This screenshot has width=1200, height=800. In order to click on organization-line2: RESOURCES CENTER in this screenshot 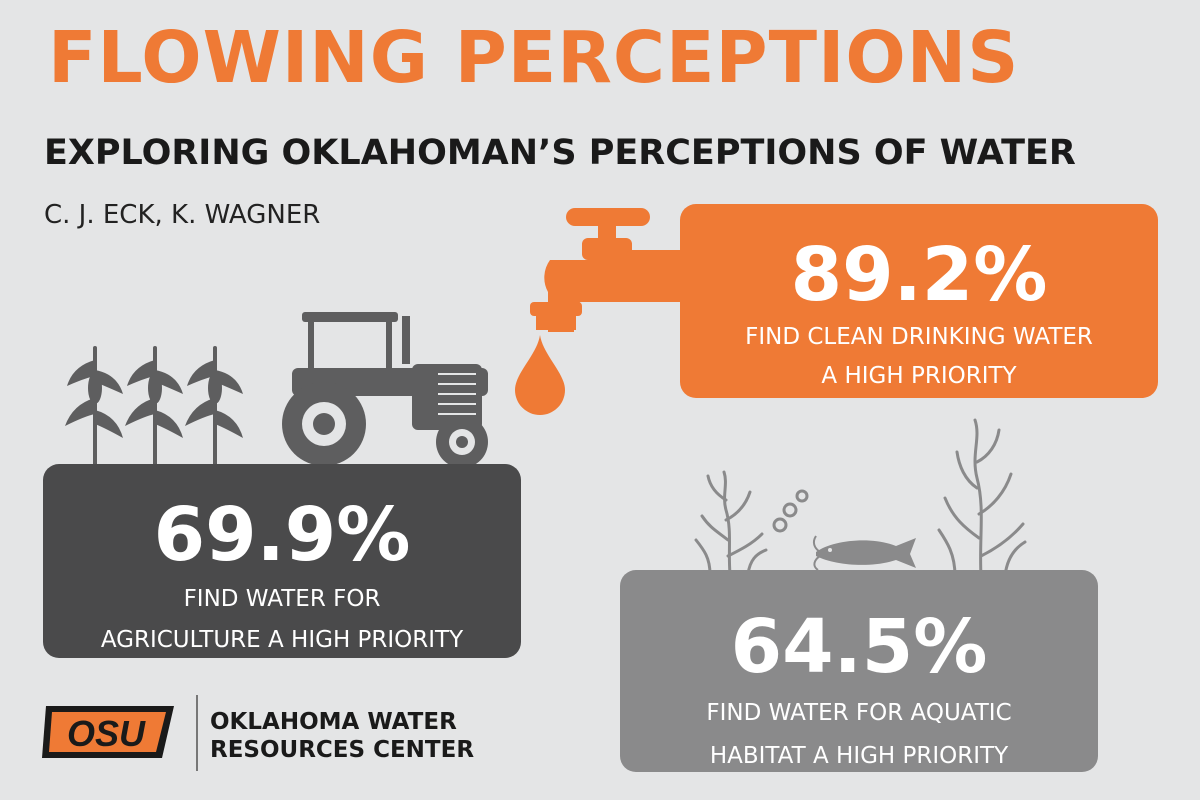, I will do `click(342, 750)`.